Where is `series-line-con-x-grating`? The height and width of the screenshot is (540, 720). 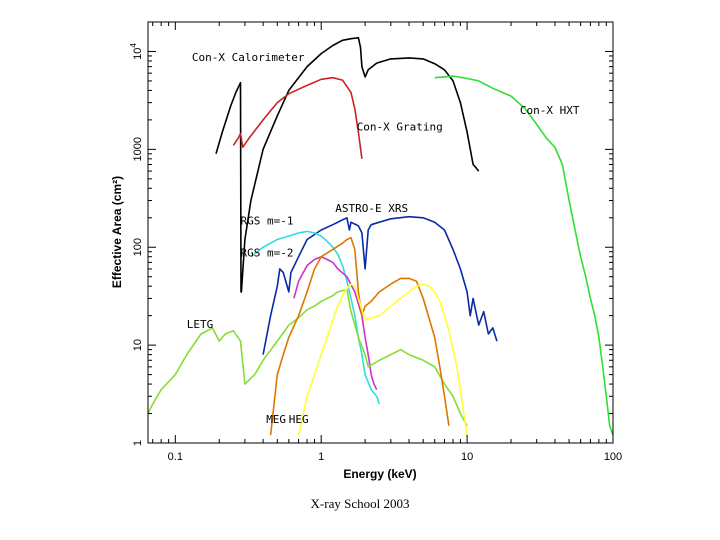
series-line-con-x-grating is located at coordinates (297, 117).